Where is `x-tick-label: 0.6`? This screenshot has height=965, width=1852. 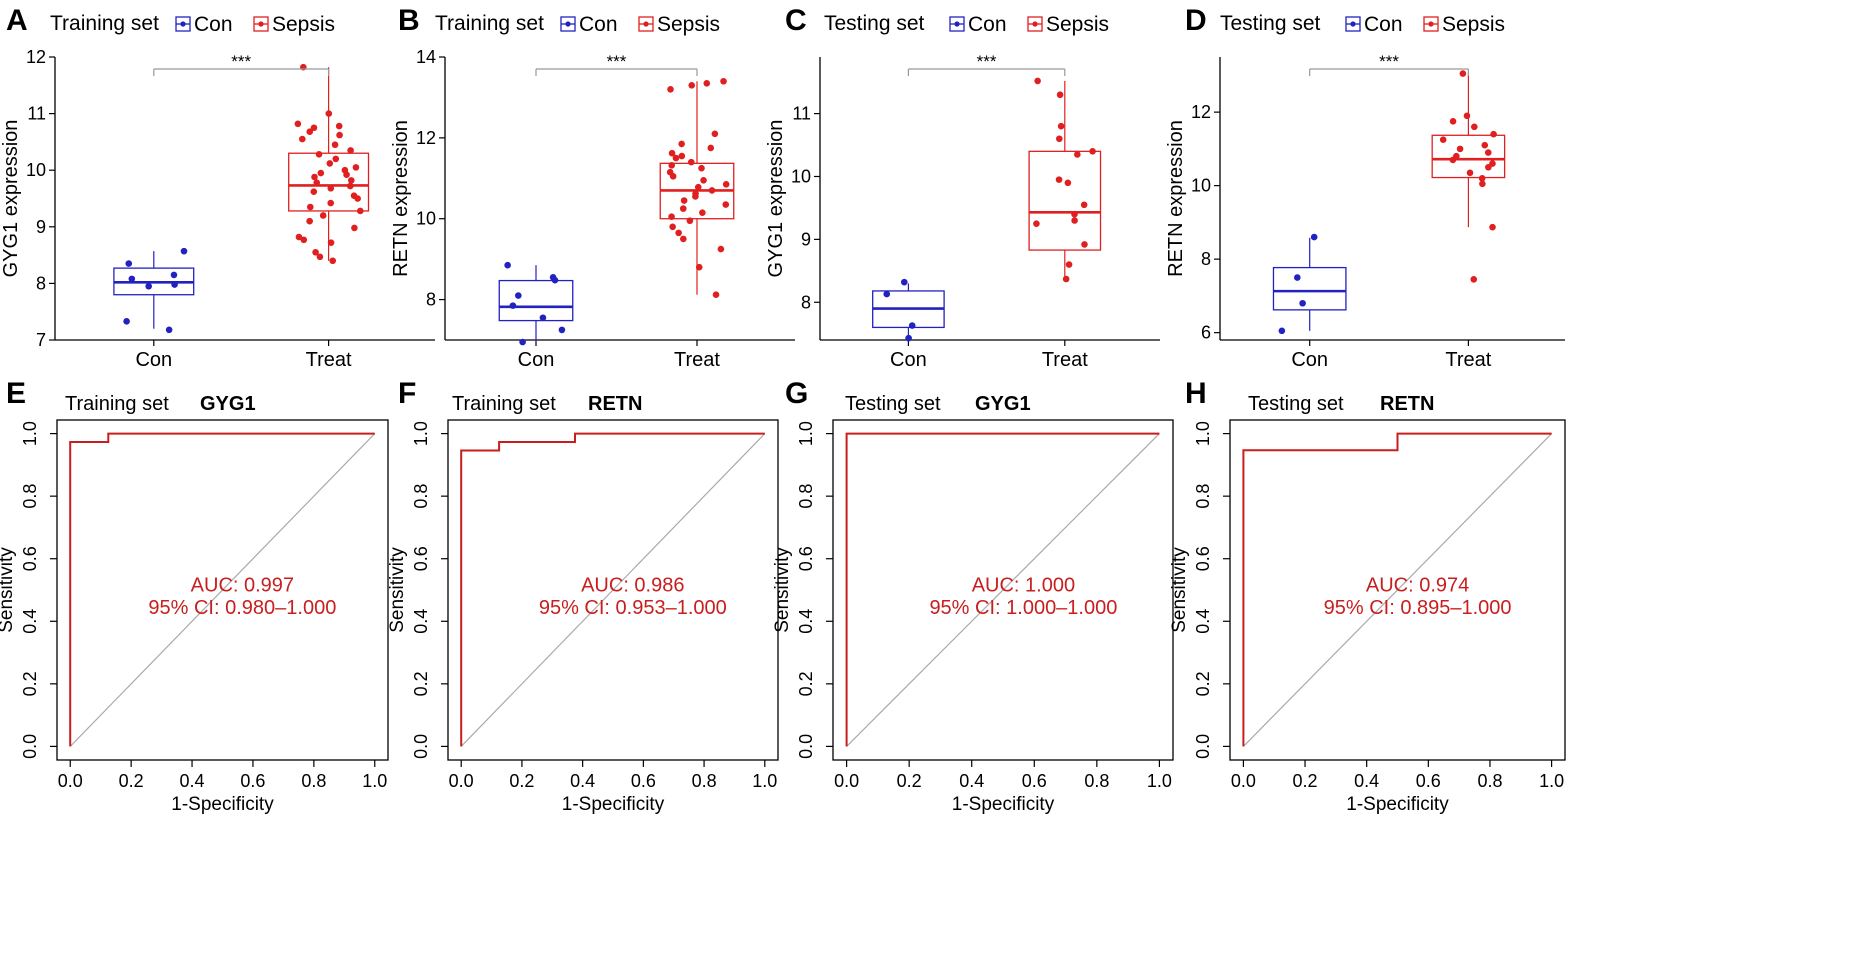 x-tick-label: 0.6 is located at coordinates (1034, 781).